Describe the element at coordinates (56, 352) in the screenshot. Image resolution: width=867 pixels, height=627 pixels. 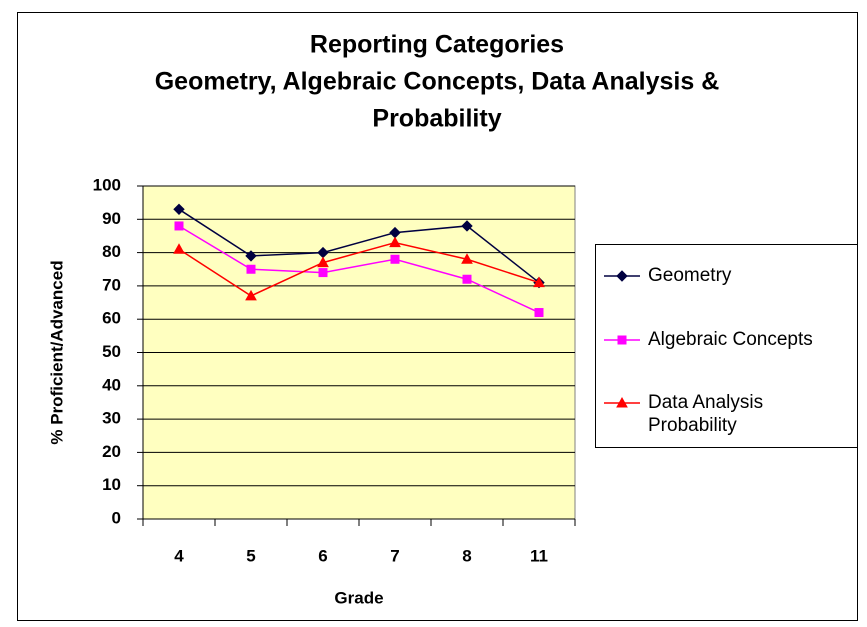
I see `y-axis-label: % Proficient/Advanced` at that location.